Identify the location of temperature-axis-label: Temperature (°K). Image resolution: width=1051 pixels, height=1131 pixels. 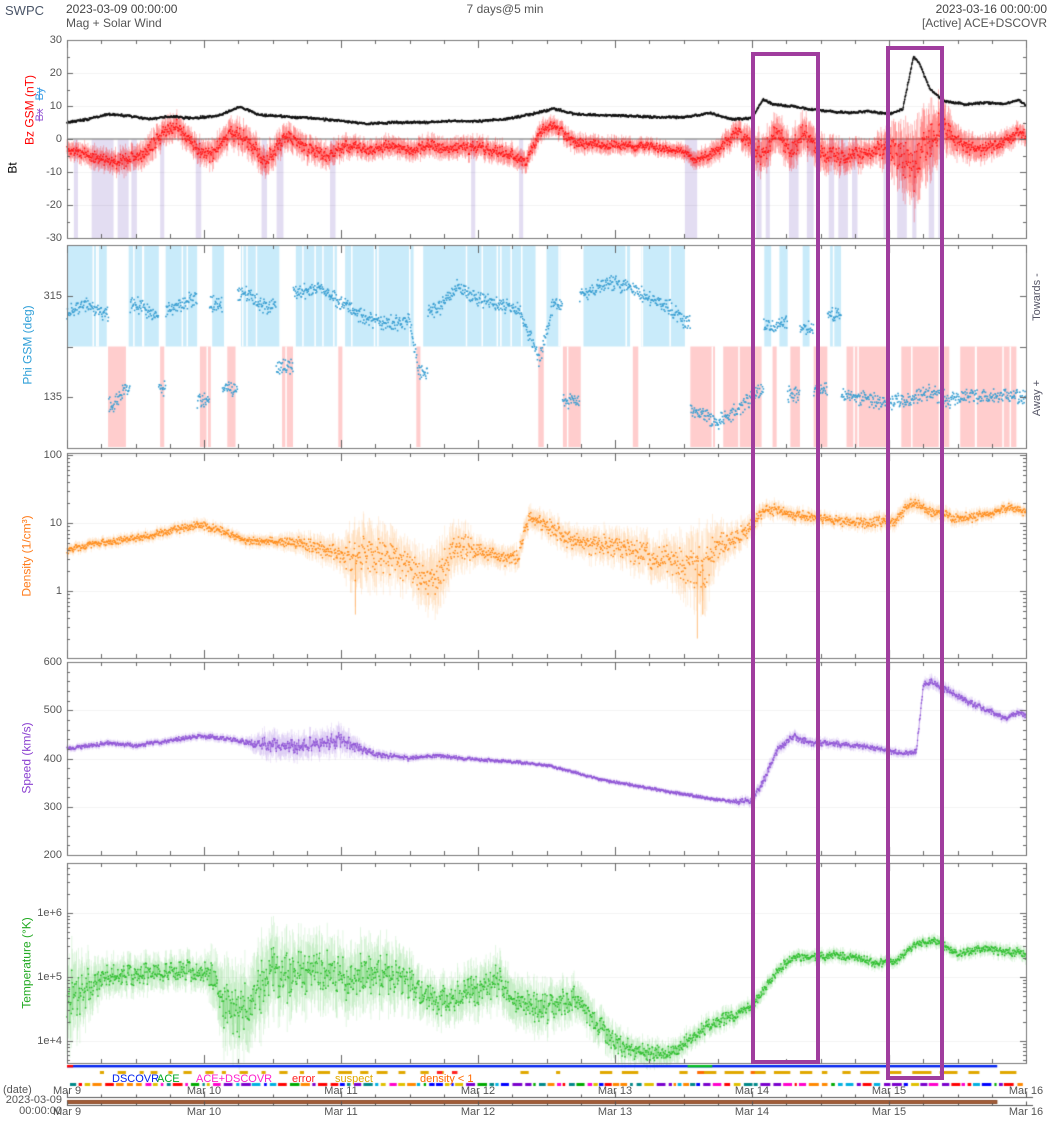
(26, 963).